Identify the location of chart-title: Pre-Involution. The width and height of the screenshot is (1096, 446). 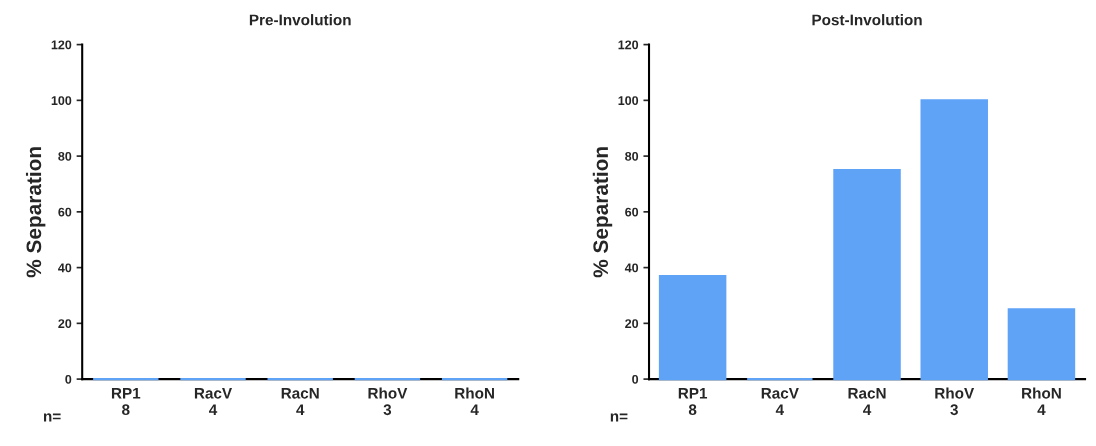
(300, 20).